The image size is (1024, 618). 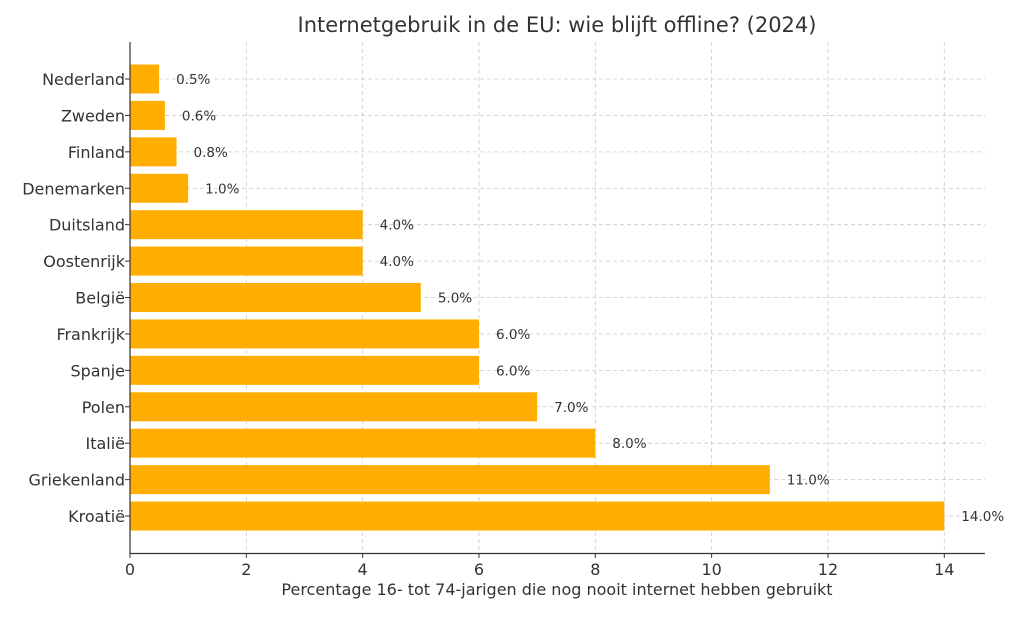 What do you see at coordinates (828, 569) in the screenshot?
I see `x-tick-label: 12` at bounding box center [828, 569].